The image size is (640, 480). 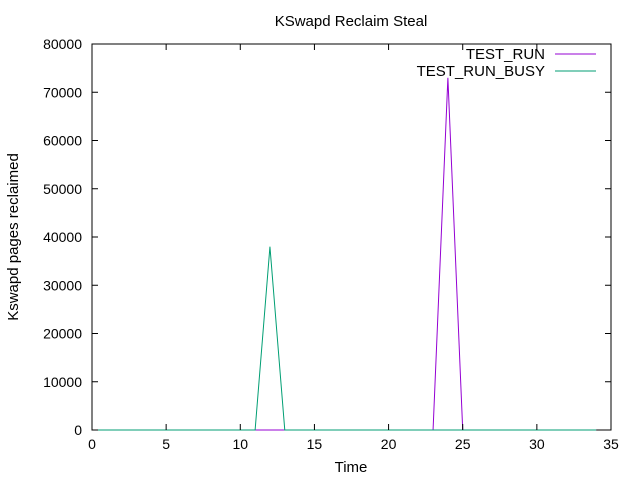 I want to click on y-tick-label: 20000, so click(x=62, y=334).